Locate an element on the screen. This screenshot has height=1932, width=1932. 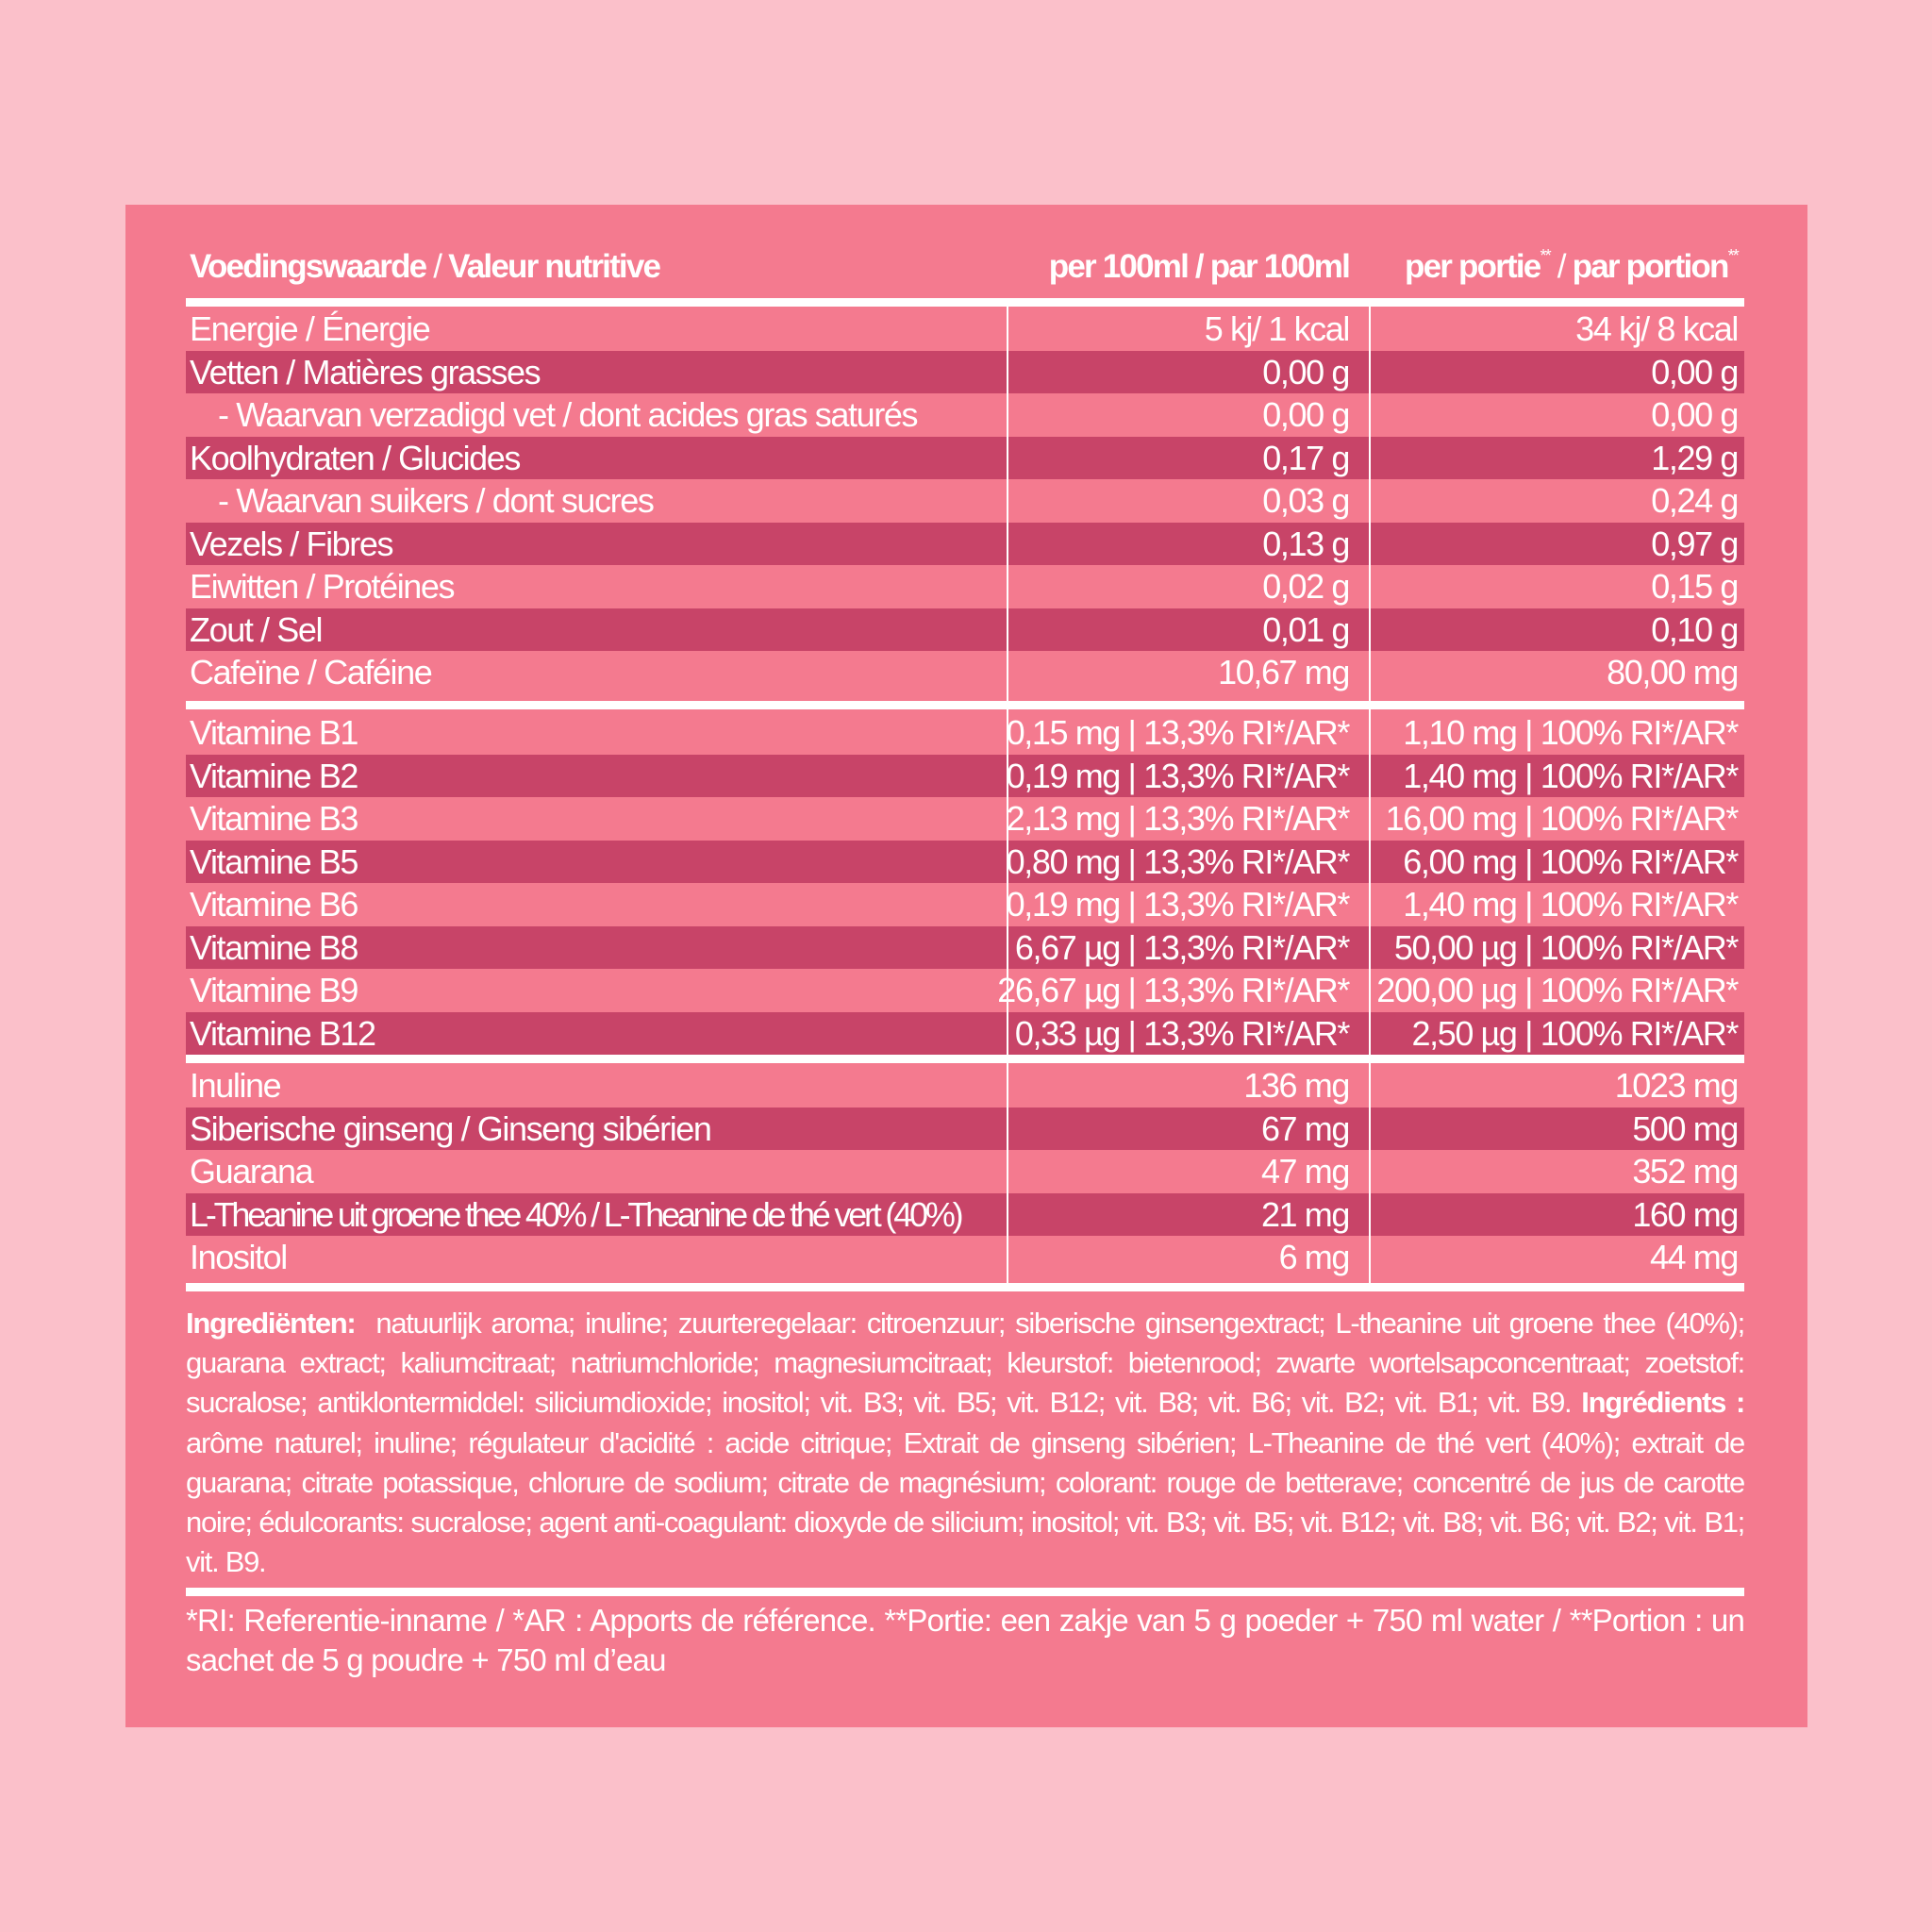
value-per-portion: 1,10 mg | 100% RI*/AR* is located at coordinates (1572, 732).